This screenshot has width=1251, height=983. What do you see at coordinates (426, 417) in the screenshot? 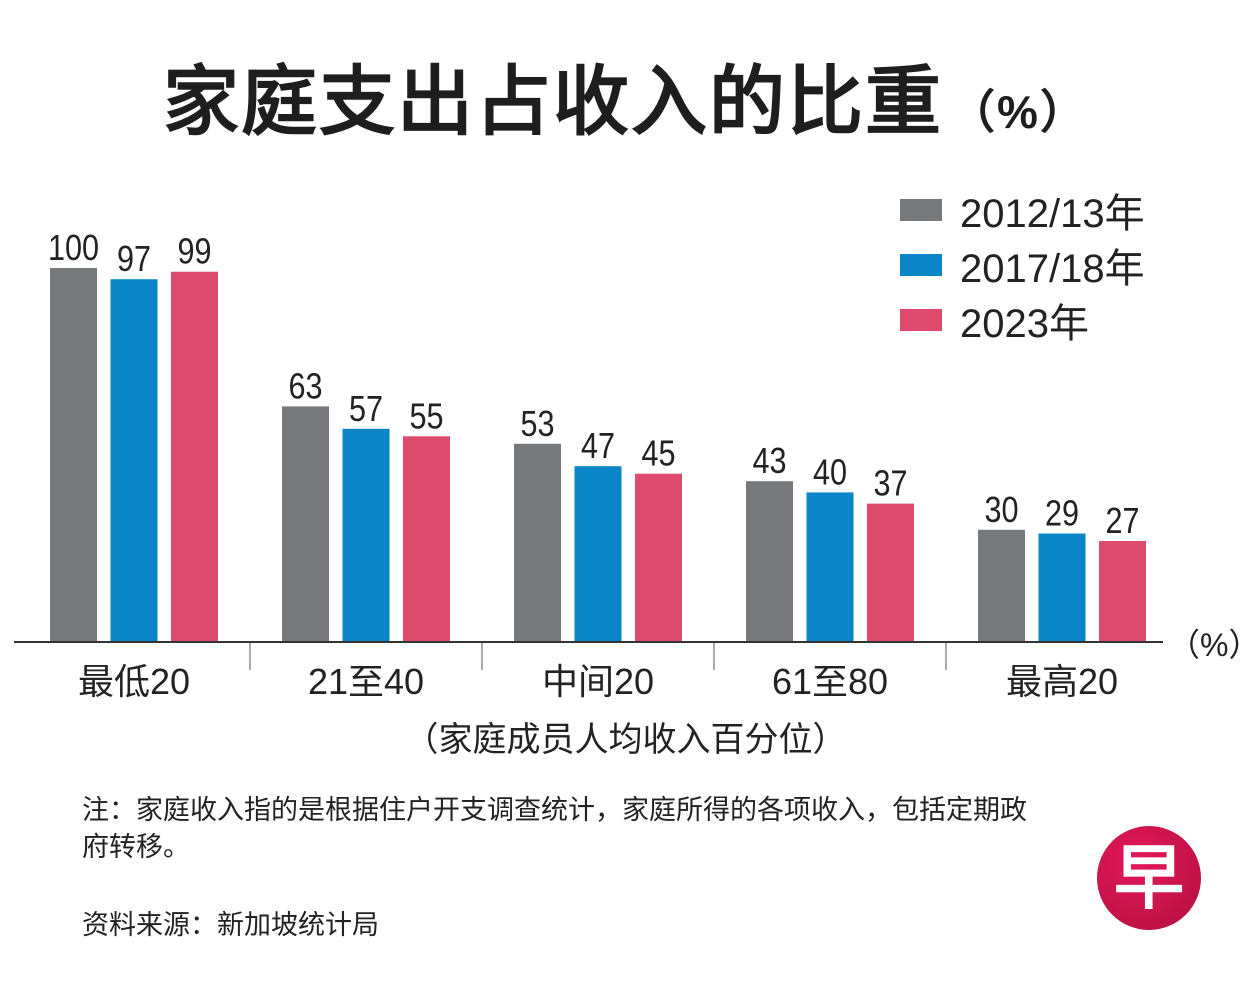
I see `data-label: 55` at bounding box center [426, 417].